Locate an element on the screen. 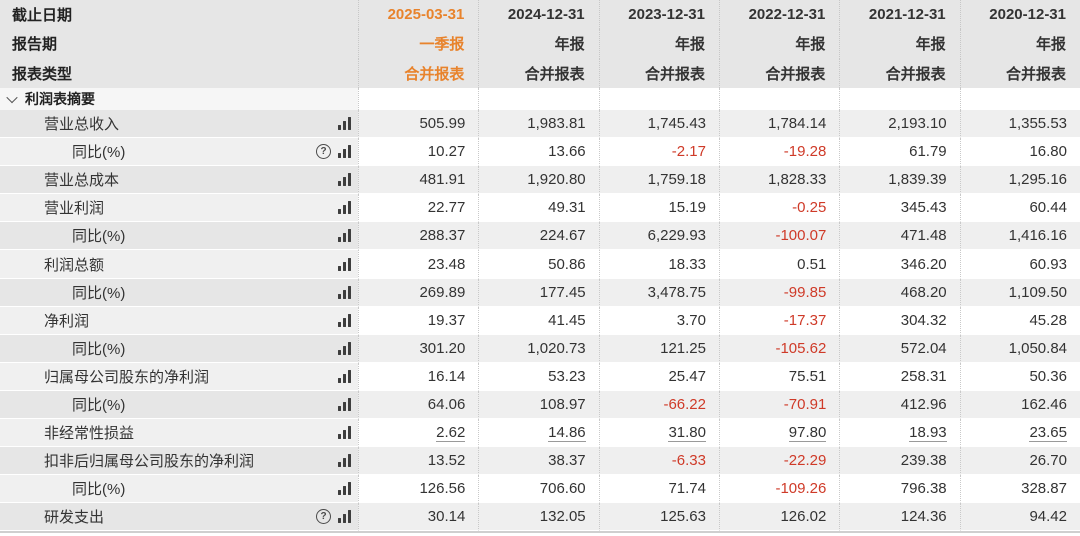  value-text: 2.62 is located at coordinates (451, 432).